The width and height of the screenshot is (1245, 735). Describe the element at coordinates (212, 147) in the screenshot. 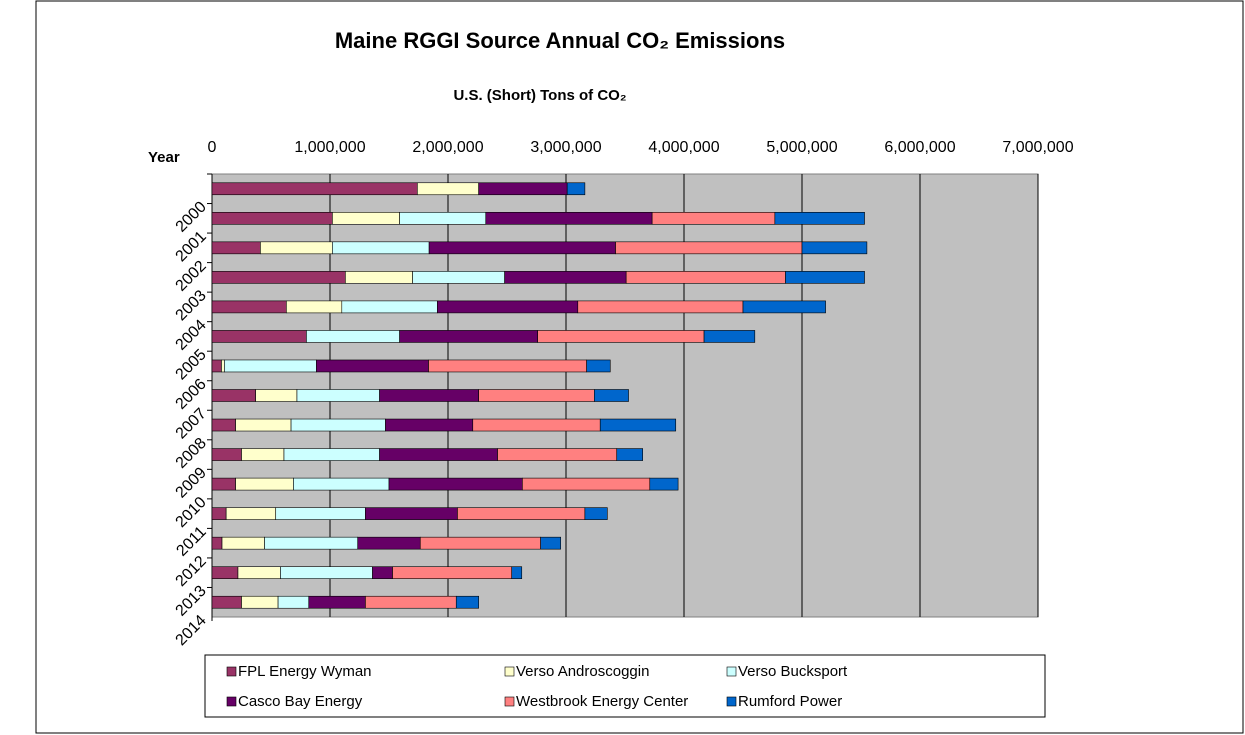

I see `x-tick-label: 0` at that location.